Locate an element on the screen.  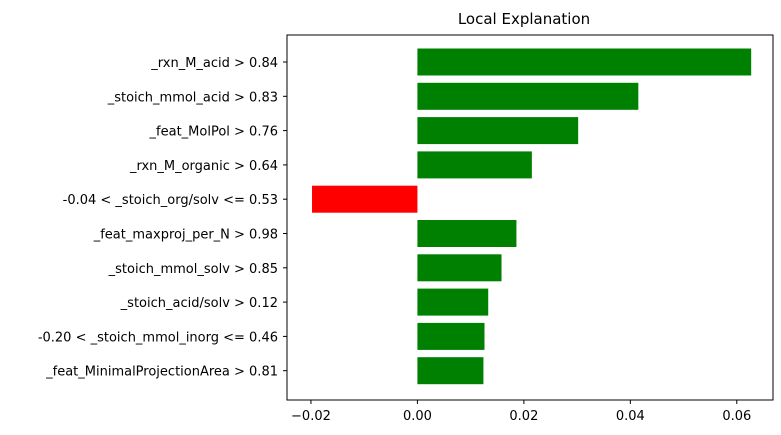
x-tick-label: −0.02 is located at coordinates (311, 416).